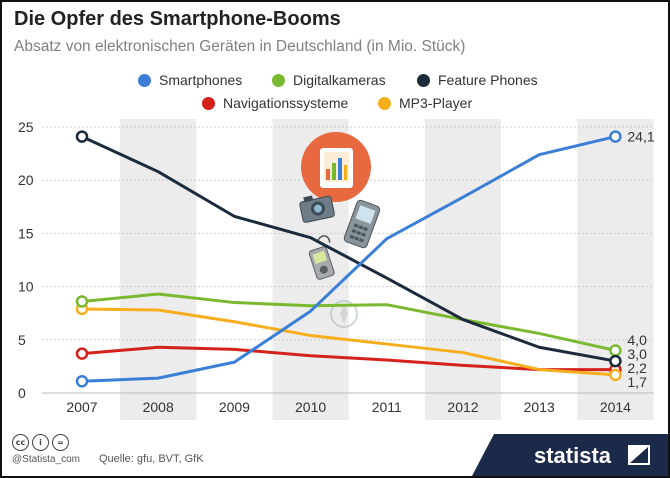 The height and width of the screenshot is (478, 670). Describe the element at coordinates (20, 442) in the screenshot. I see `cc-icon: cc` at that location.